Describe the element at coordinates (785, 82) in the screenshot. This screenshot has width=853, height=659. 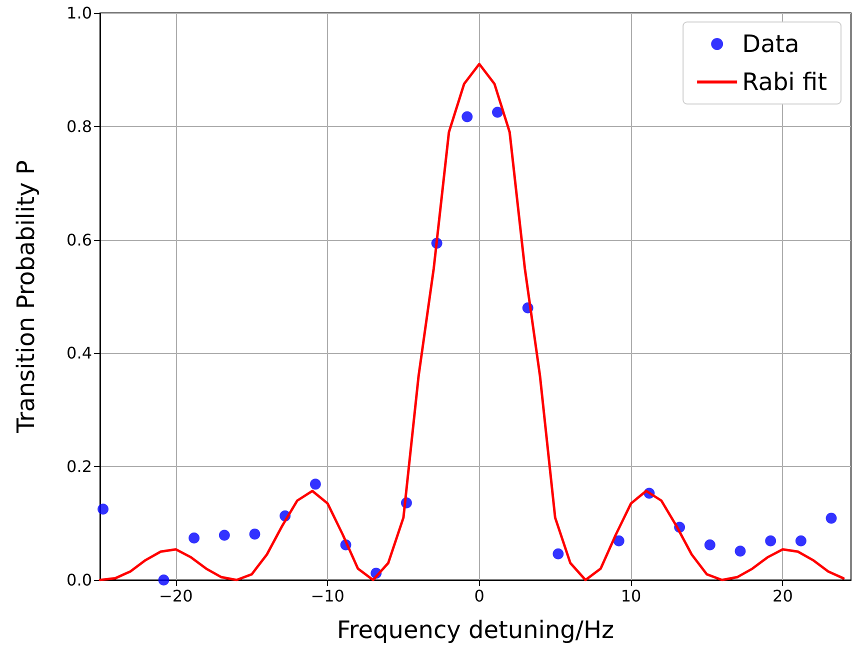
I see `legend-label: Rabi fit` at that location.